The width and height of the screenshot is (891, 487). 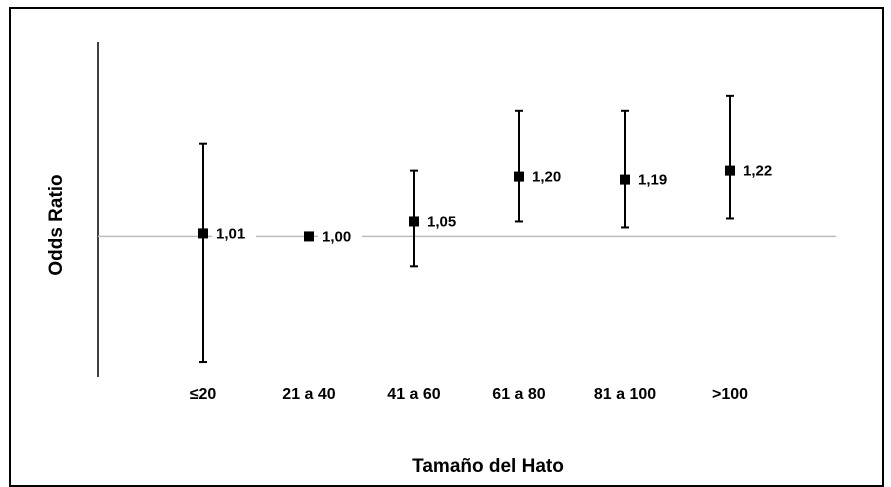 I want to click on data-label: 1,01, so click(x=230, y=233).